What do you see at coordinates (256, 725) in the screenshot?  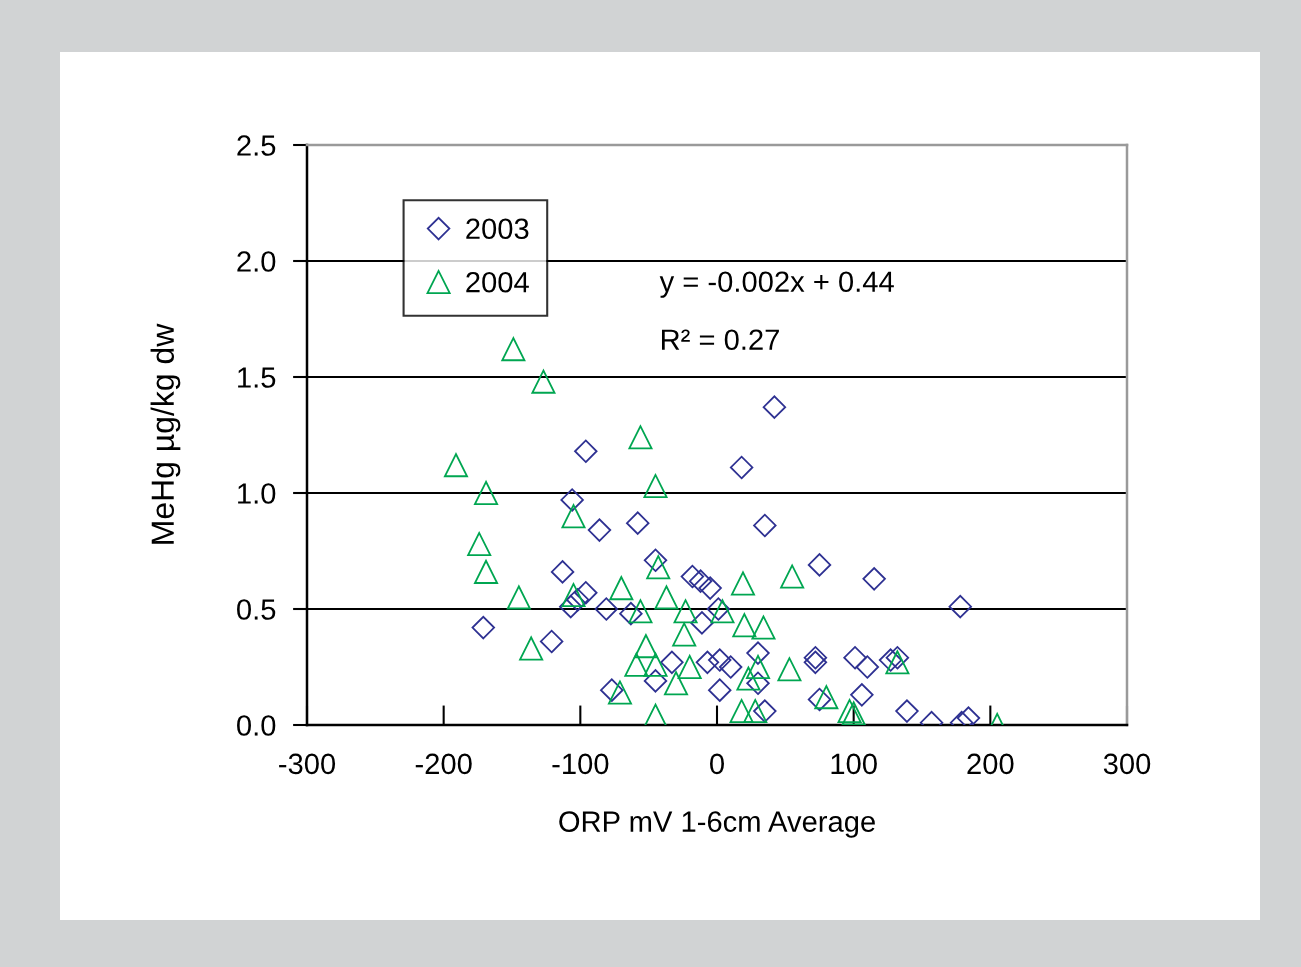 I see `y-tick-label: 0.0` at bounding box center [256, 725].